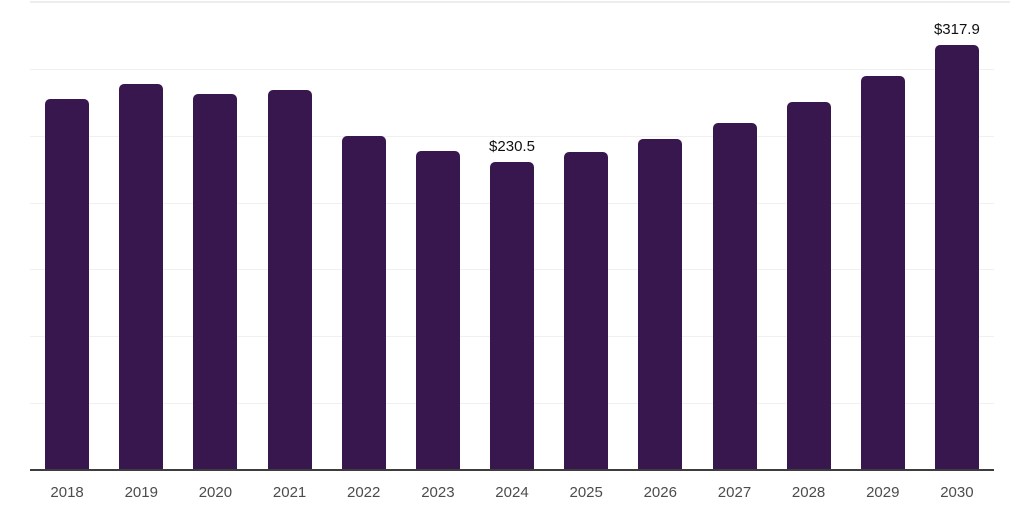 This screenshot has height=512, width=1024. I want to click on value-label-2030: $317.9, so click(956, 29).